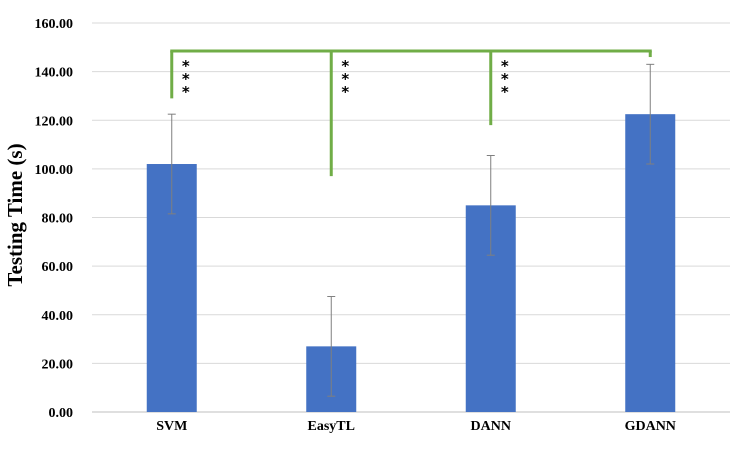  Describe the element at coordinates (58, 267) in the screenshot. I see `y-tick-label: 60.00` at that location.